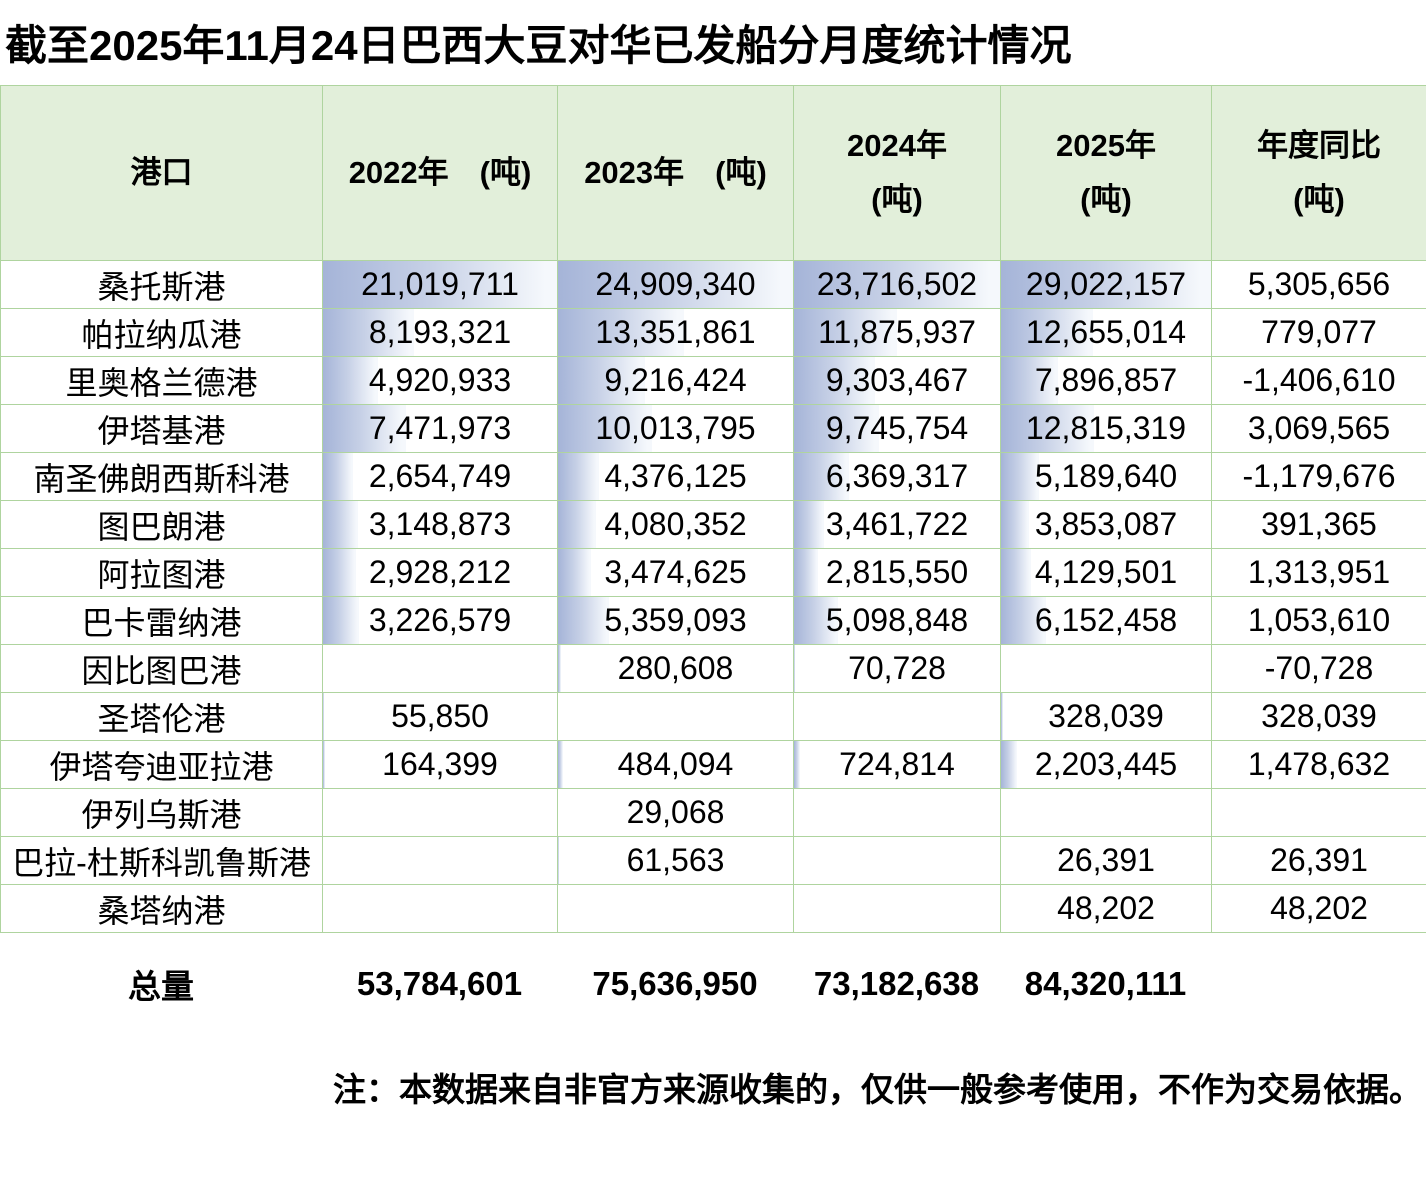 Image resolution: width=1426 pixels, height=1188 pixels. What do you see at coordinates (1319, 813) in the screenshot?
I see `yoy-value-cell` at bounding box center [1319, 813].